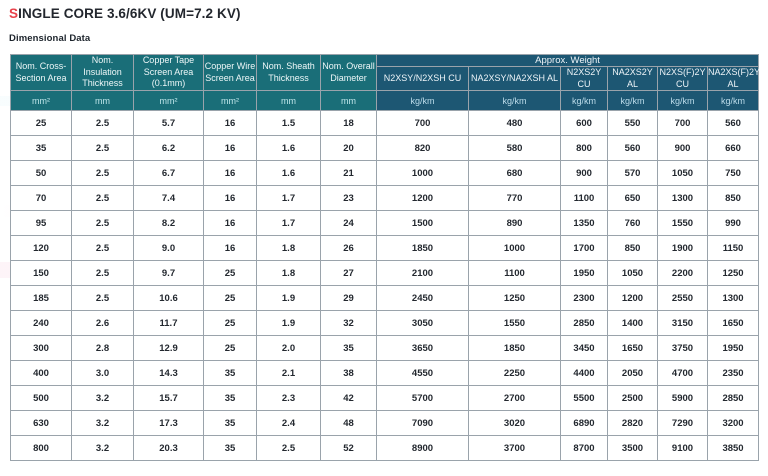  I want to click on unit-cell: mm², so click(168, 100).